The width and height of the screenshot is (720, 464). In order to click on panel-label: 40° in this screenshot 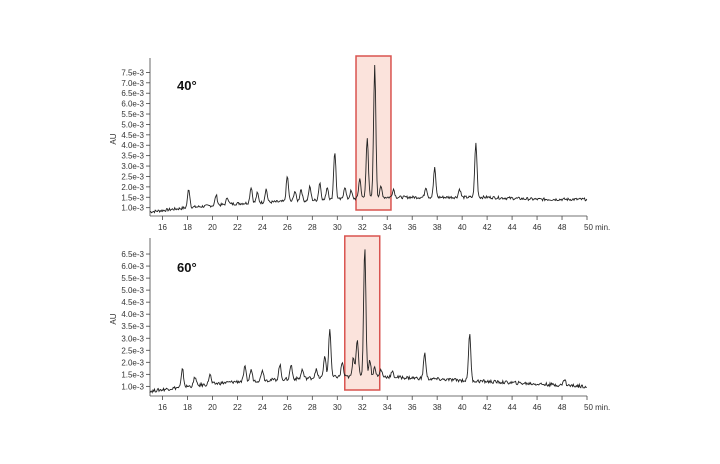, I will do `click(187, 85)`.